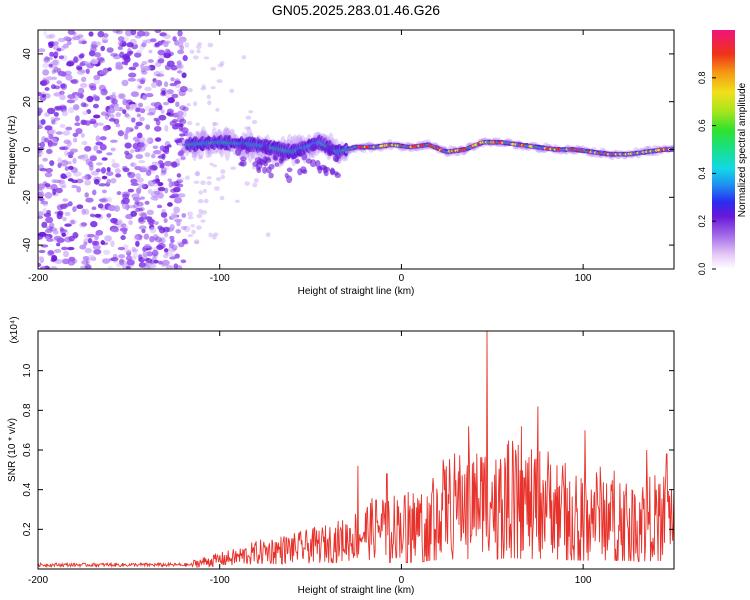  What do you see at coordinates (27, 370) in the screenshot?
I see `snr-y-tick-label: 1.0` at bounding box center [27, 370].